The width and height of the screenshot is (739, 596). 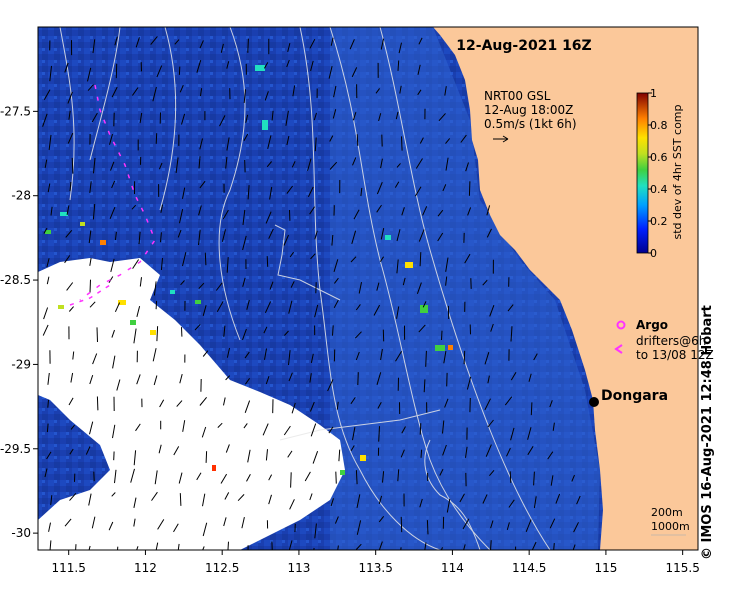 What do you see at coordinates (452, 568) in the screenshot?
I see `x-tick-label: 114` at bounding box center [452, 568].